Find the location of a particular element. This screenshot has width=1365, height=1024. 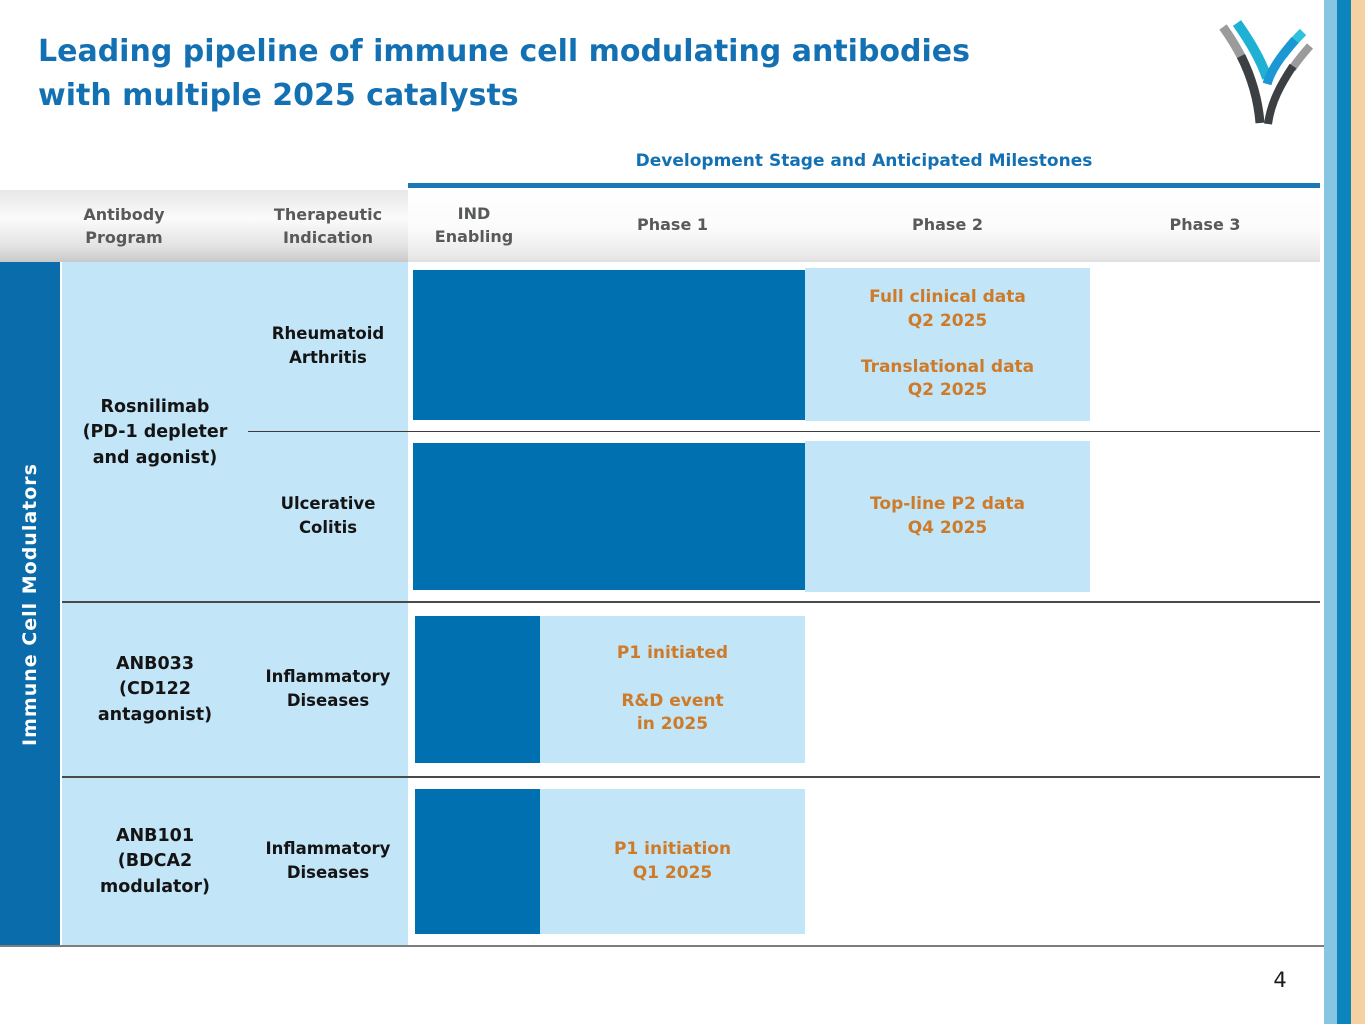

milestone-cell-rosnilimab-uc: Top-line P2 data Q4 2025 is located at coordinates (947, 516).